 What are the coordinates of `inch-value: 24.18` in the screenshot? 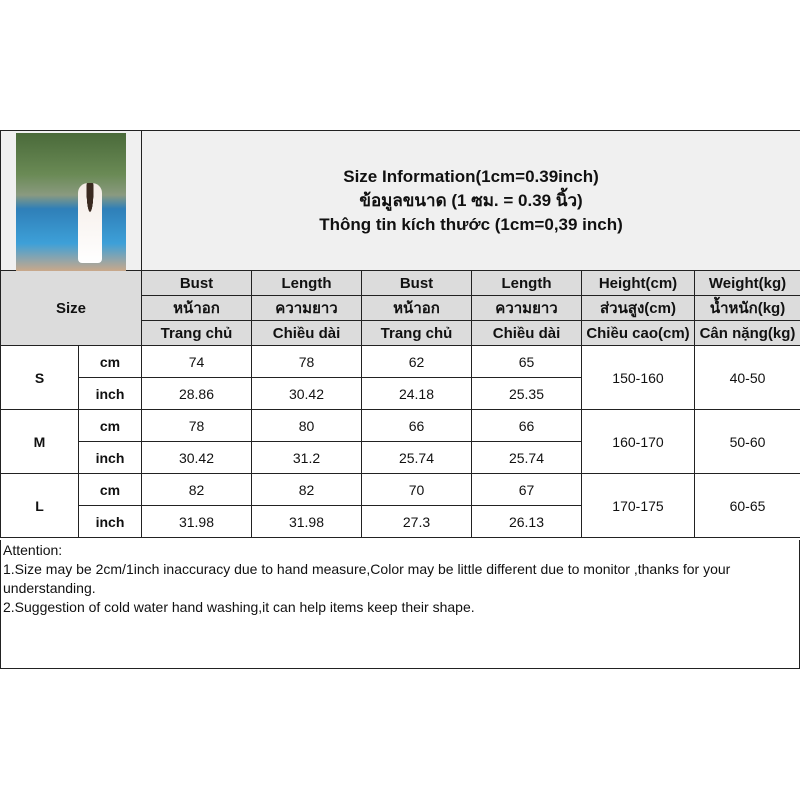 It's located at (416, 393).